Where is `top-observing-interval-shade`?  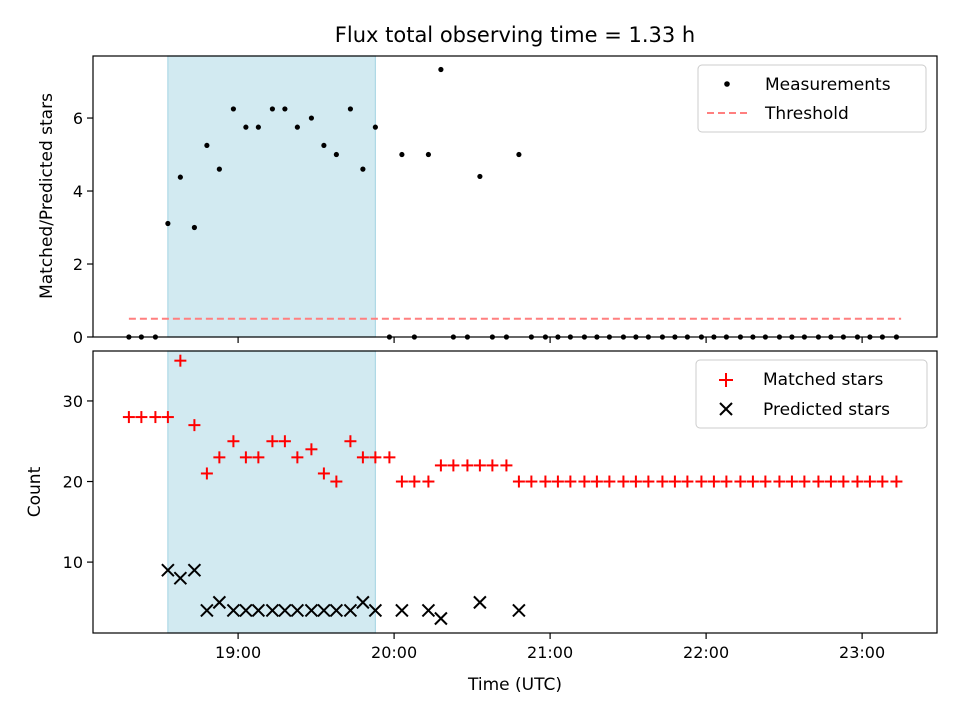 top-observing-interval-shade is located at coordinates (271, 196).